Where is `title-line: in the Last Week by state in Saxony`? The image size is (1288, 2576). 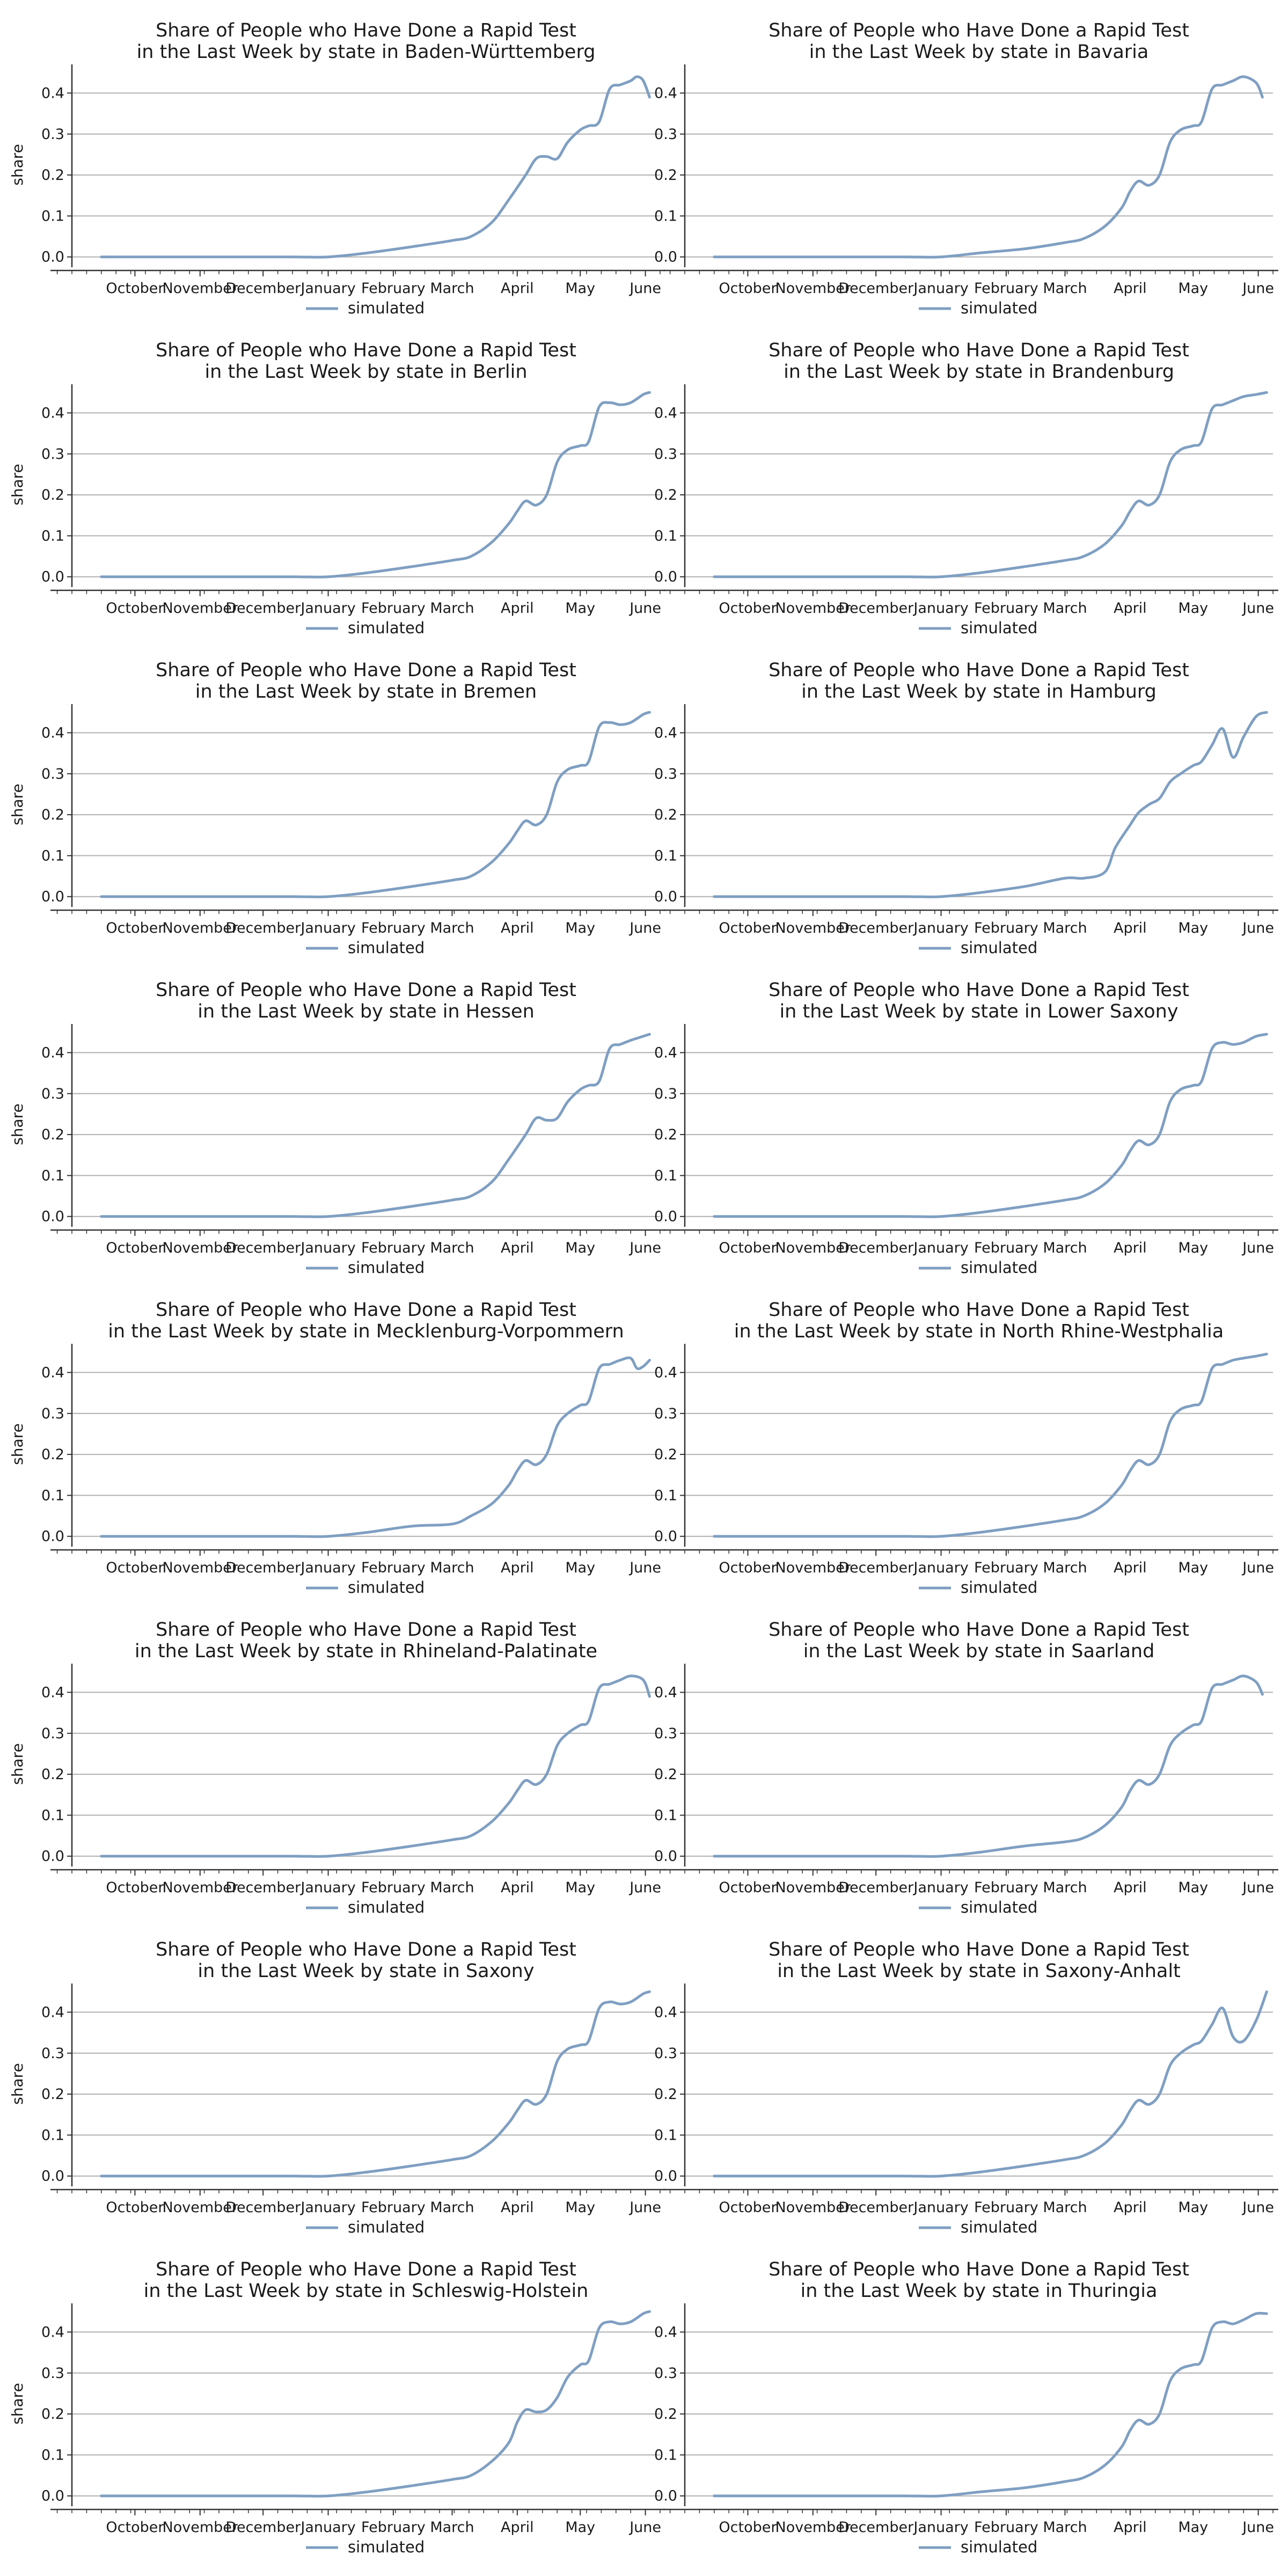 title-line: in the Last Week by state in Saxony is located at coordinates (365, 1971).